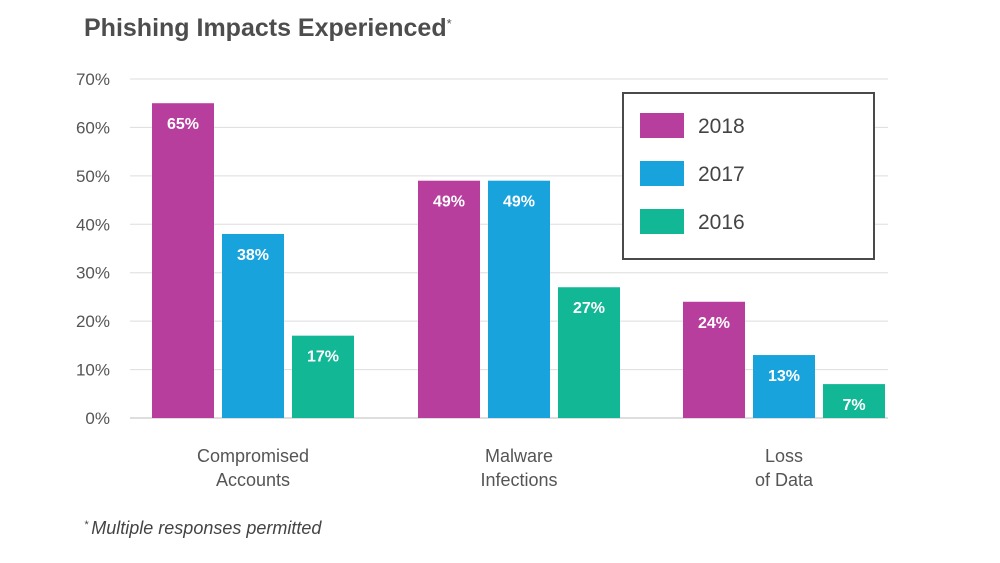  What do you see at coordinates (721, 222) in the screenshot?
I see `legend-label-2016: 2016` at bounding box center [721, 222].